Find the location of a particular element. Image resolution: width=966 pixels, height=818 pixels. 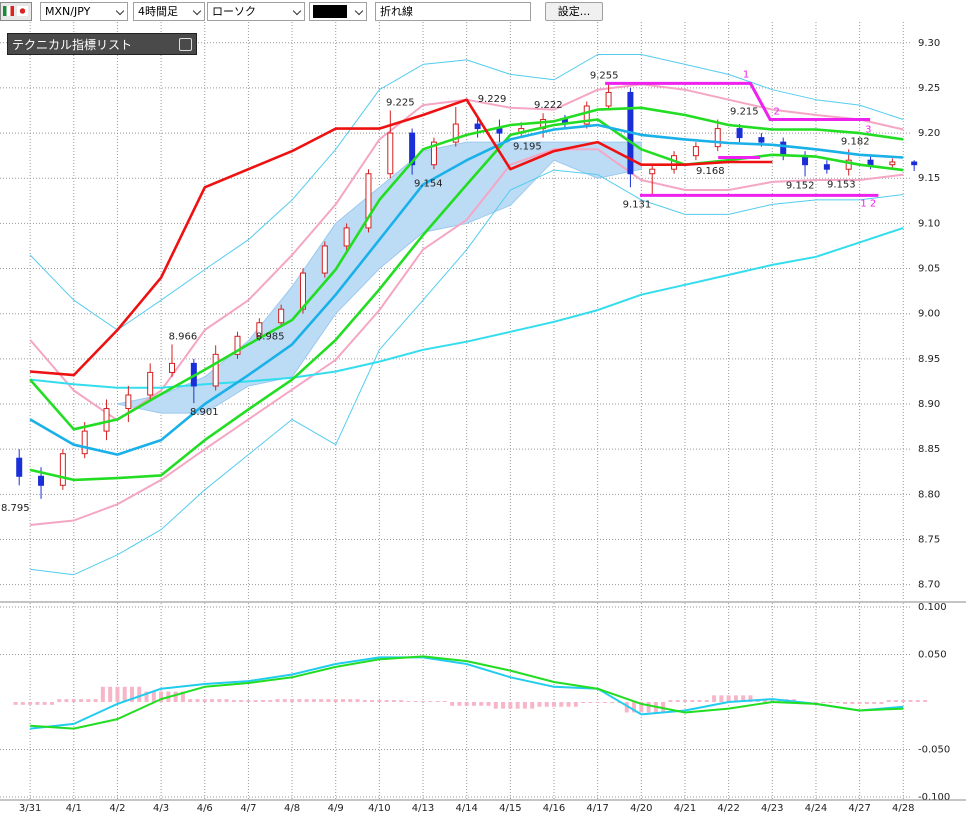

high-price-label: 9.182 is located at coordinates (855, 141).